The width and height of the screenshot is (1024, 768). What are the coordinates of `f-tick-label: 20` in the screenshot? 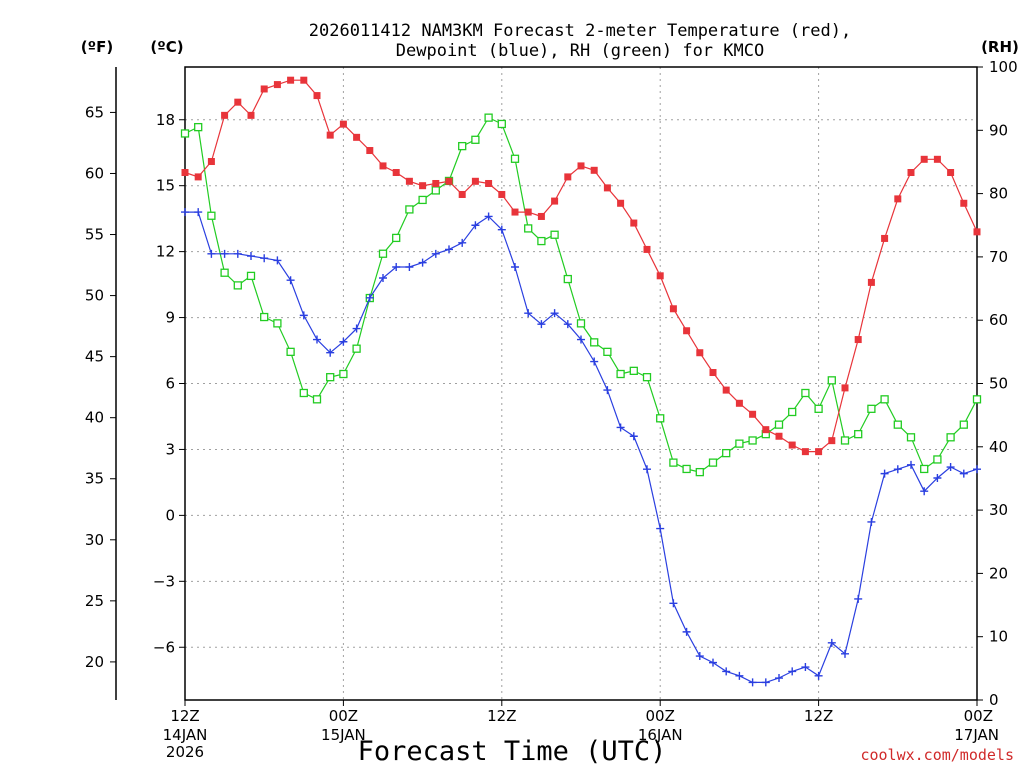 It's located at (94, 662).